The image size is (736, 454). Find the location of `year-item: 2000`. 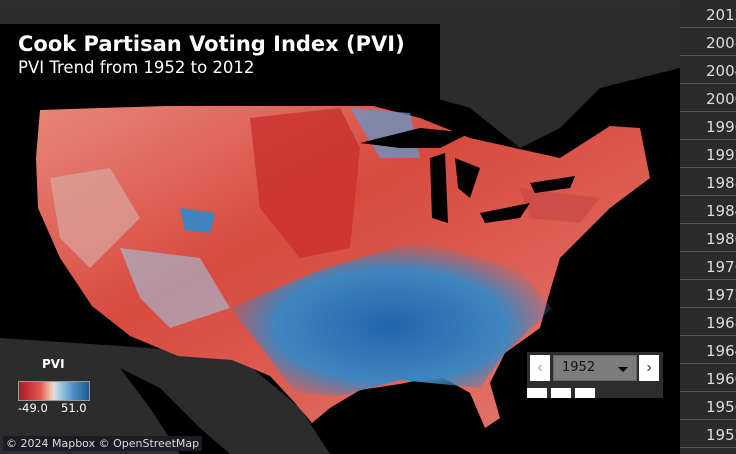

year-item: 2000 is located at coordinates (708, 98).